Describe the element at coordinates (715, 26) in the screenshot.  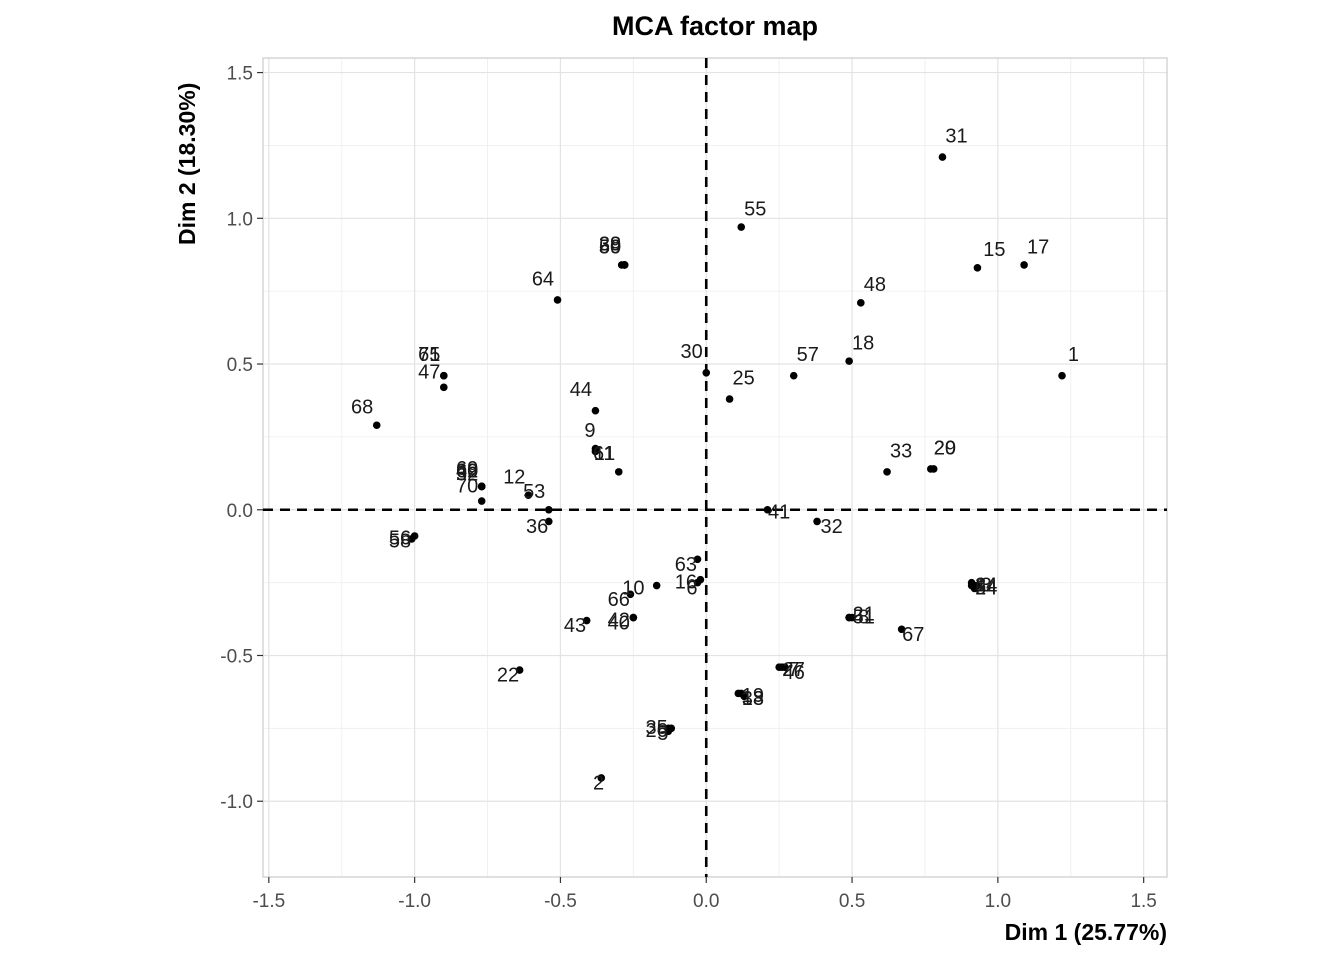
I see `chart-title: MCA factor map` at that location.